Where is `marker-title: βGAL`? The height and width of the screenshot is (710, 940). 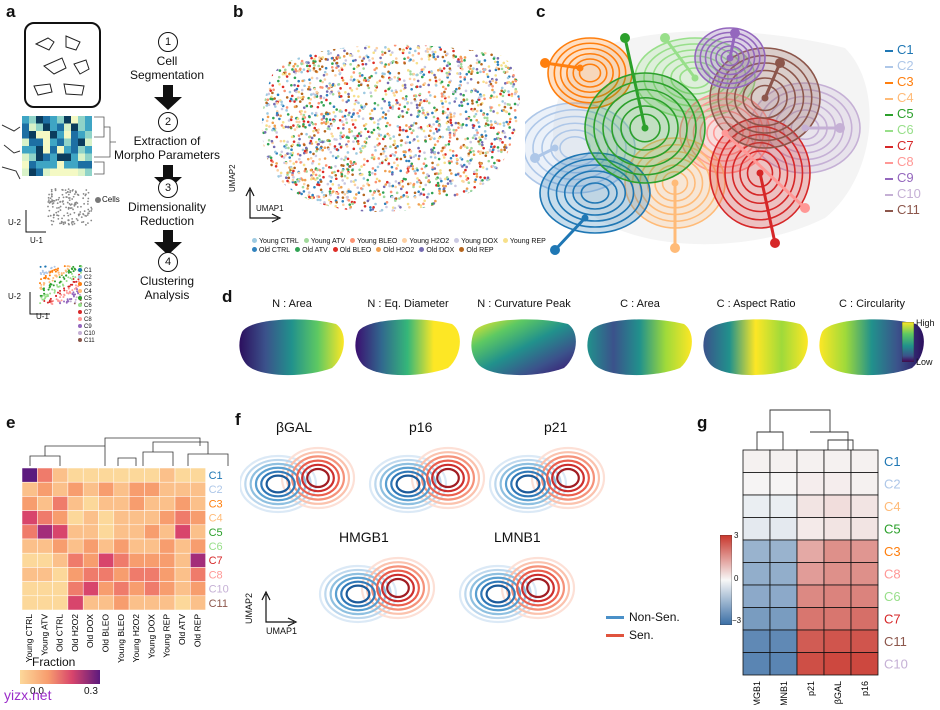
marker-title: βGAL is located at coordinates (294, 427).